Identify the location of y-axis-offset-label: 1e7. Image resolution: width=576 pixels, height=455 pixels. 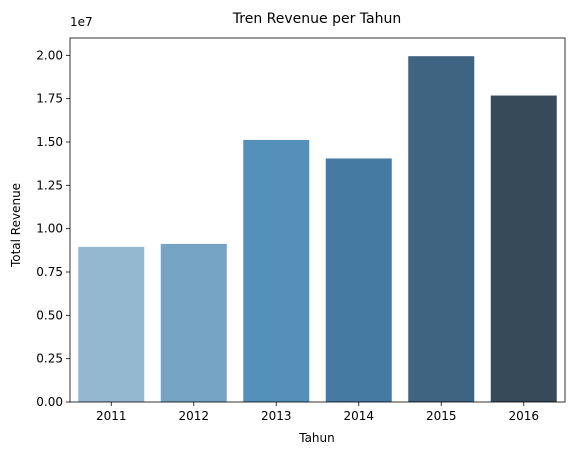
(81, 22).